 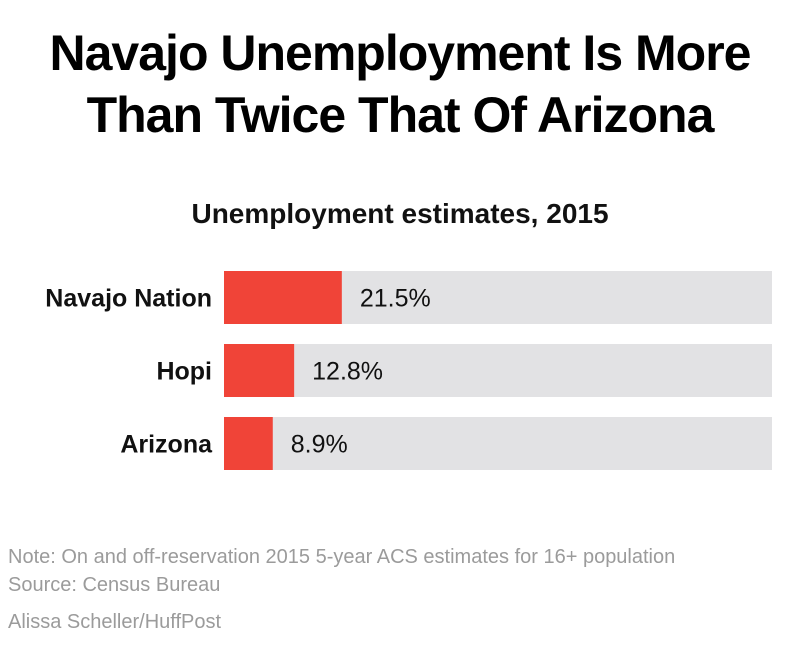 I want to click on value-label-navajo-nation: 21.5%, so click(x=395, y=299).